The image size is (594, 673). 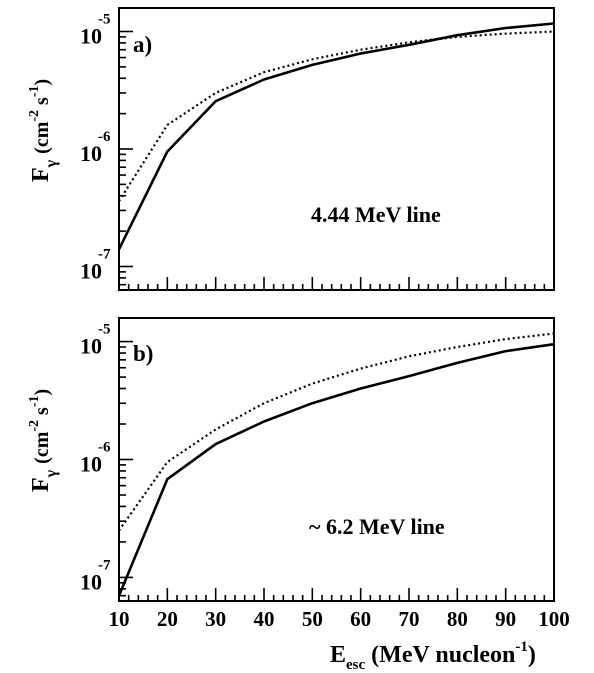 I want to click on x-label-sup: -1, so click(x=521, y=647).